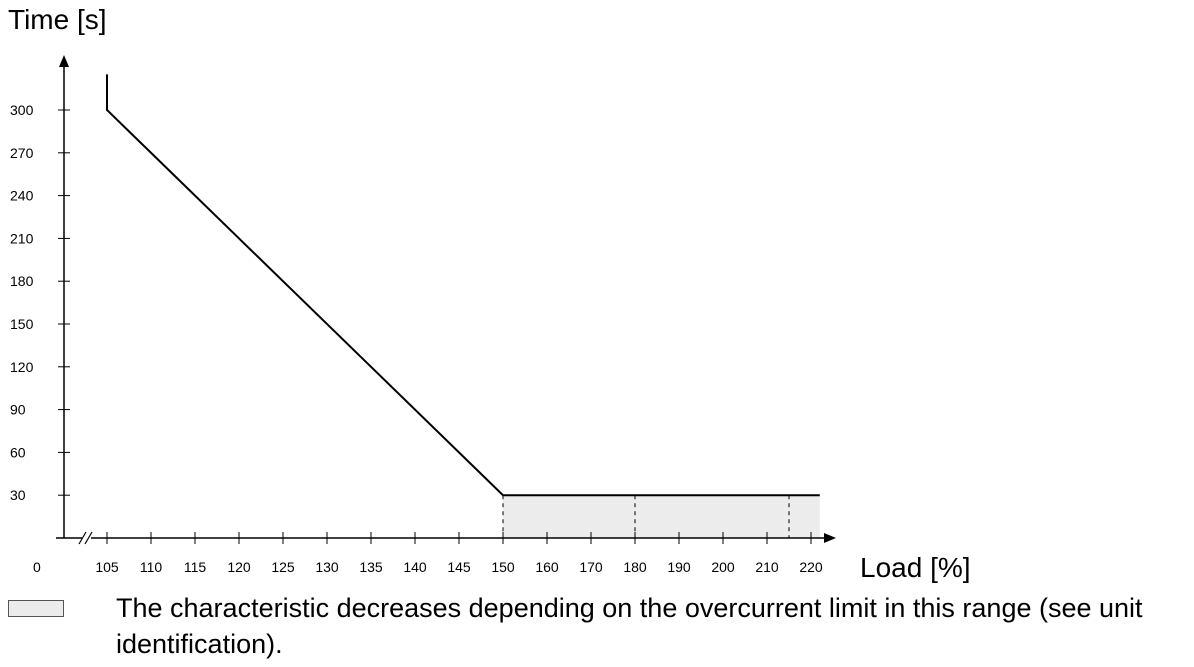  I want to click on x-axis-arrow, so click(830, 538).